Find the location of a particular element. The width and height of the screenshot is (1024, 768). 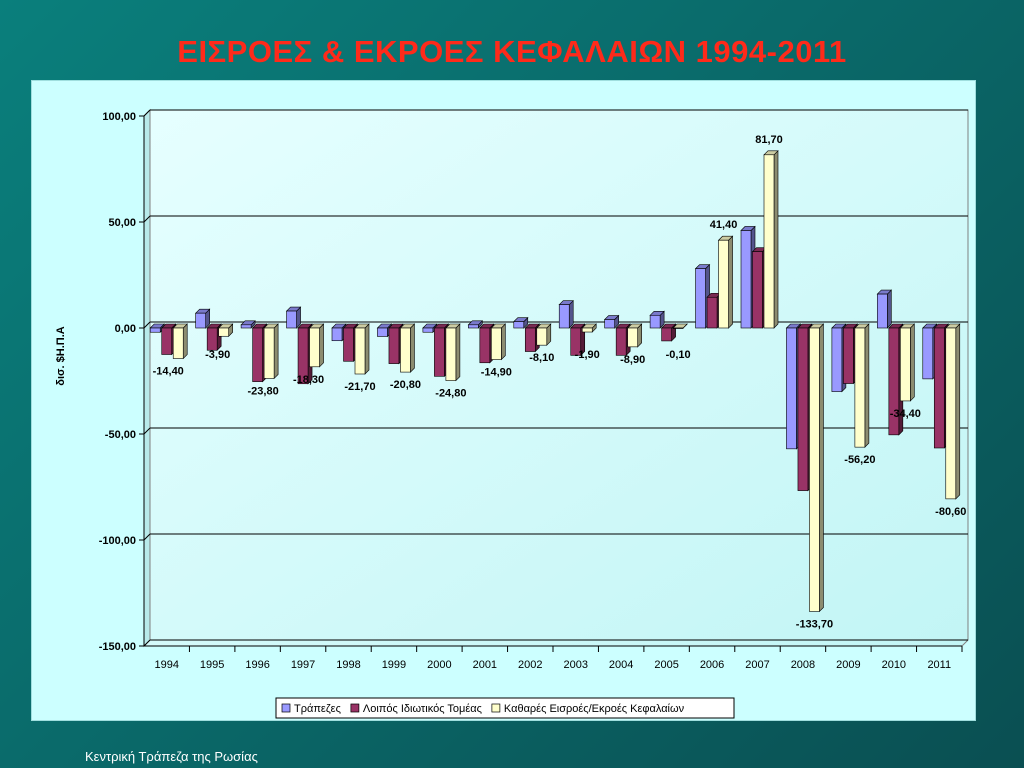

y-tick-label: 0,00 is located at coordinates (125, 329).